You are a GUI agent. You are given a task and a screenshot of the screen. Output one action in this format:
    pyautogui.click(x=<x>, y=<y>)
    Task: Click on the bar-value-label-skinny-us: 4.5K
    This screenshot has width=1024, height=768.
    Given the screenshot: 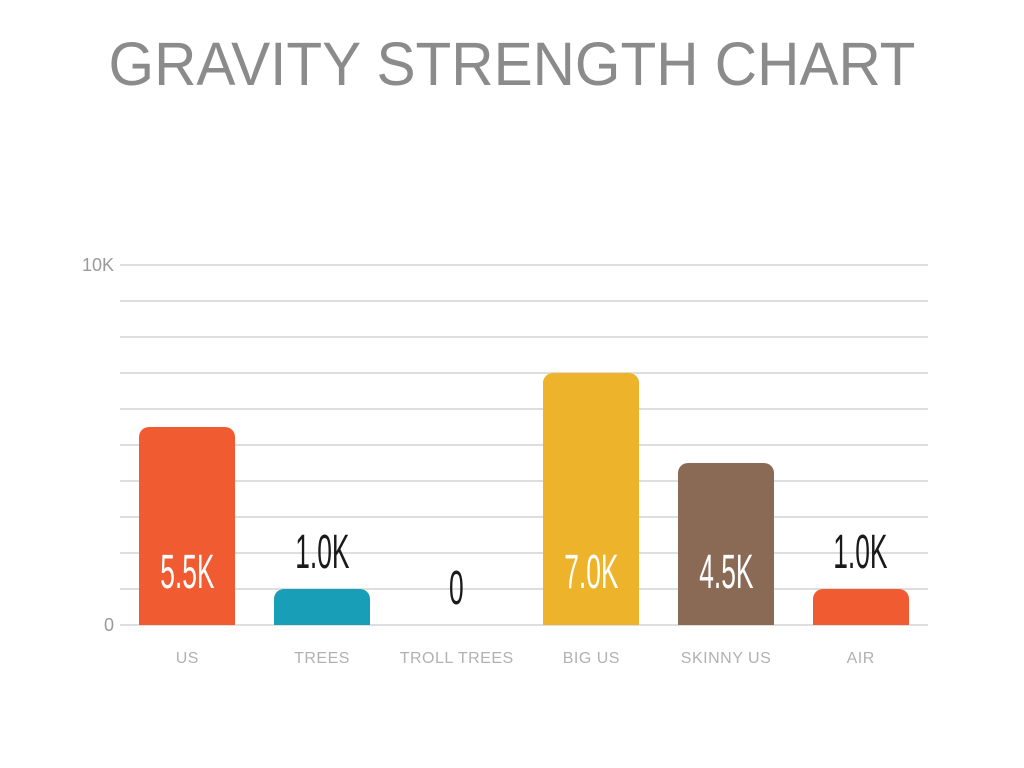 What is the action you would take?
    pyautogui.click(x=726, y=572)
    